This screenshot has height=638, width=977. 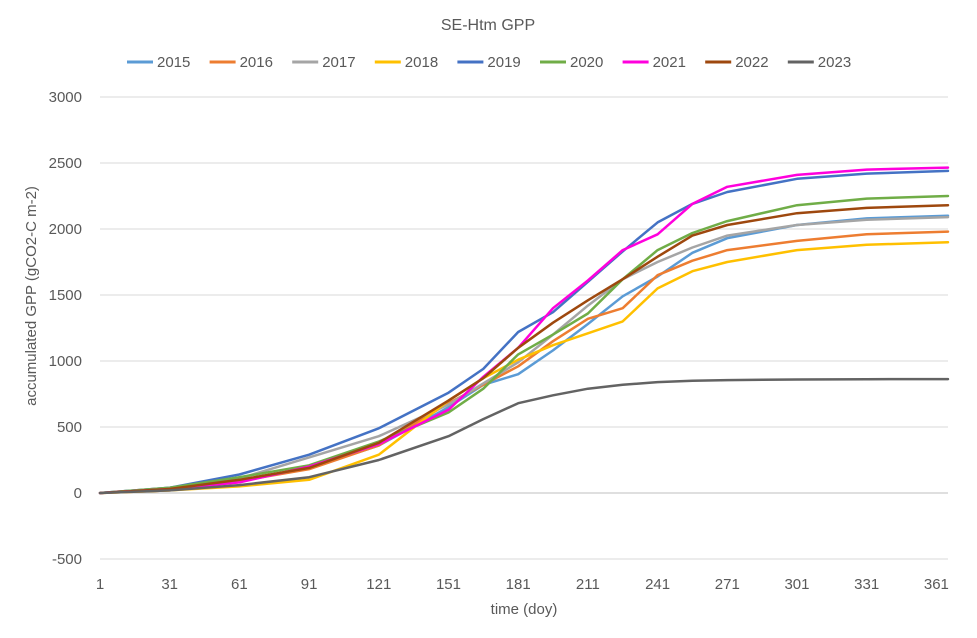 I want to click on legend-item-2018: 2018, so click(x=406, y=62).